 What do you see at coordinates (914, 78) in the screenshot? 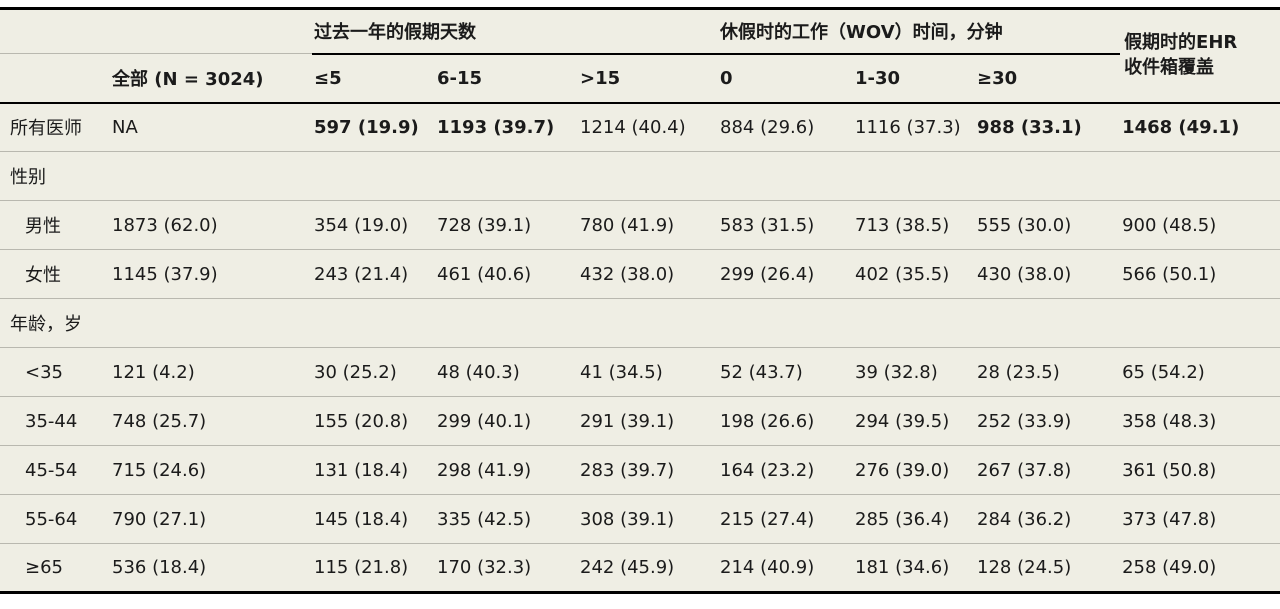
I see `column-header-1-30: 1-30` at bounding box center [914, 78].